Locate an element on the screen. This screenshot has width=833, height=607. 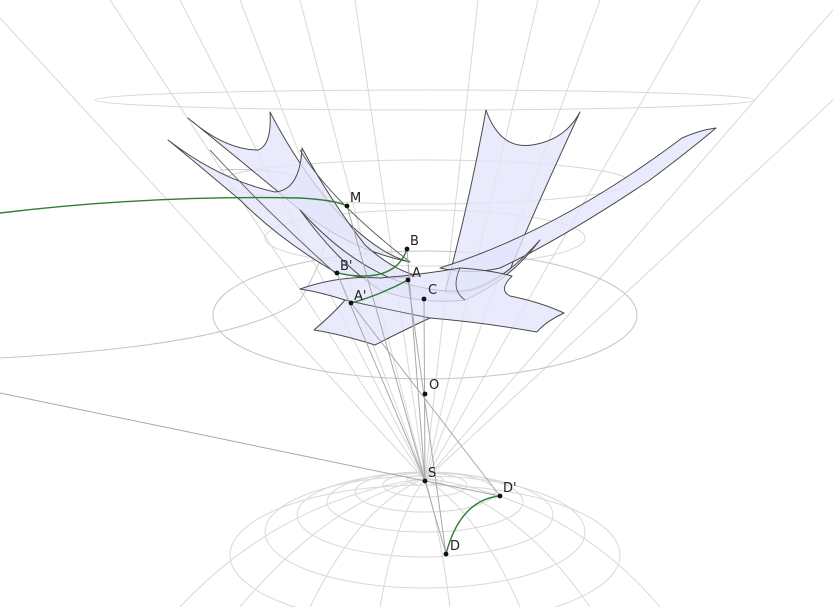
curve-D-Dprime is located at coordinates (473, 525).